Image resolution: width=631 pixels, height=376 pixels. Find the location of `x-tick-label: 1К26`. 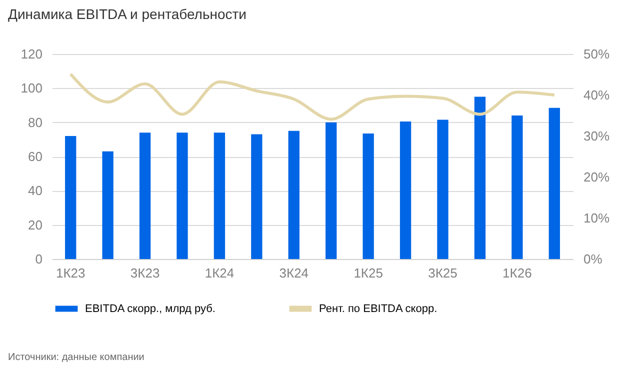

x-tick-label: 1К26 is located at coordinates (517, 273).